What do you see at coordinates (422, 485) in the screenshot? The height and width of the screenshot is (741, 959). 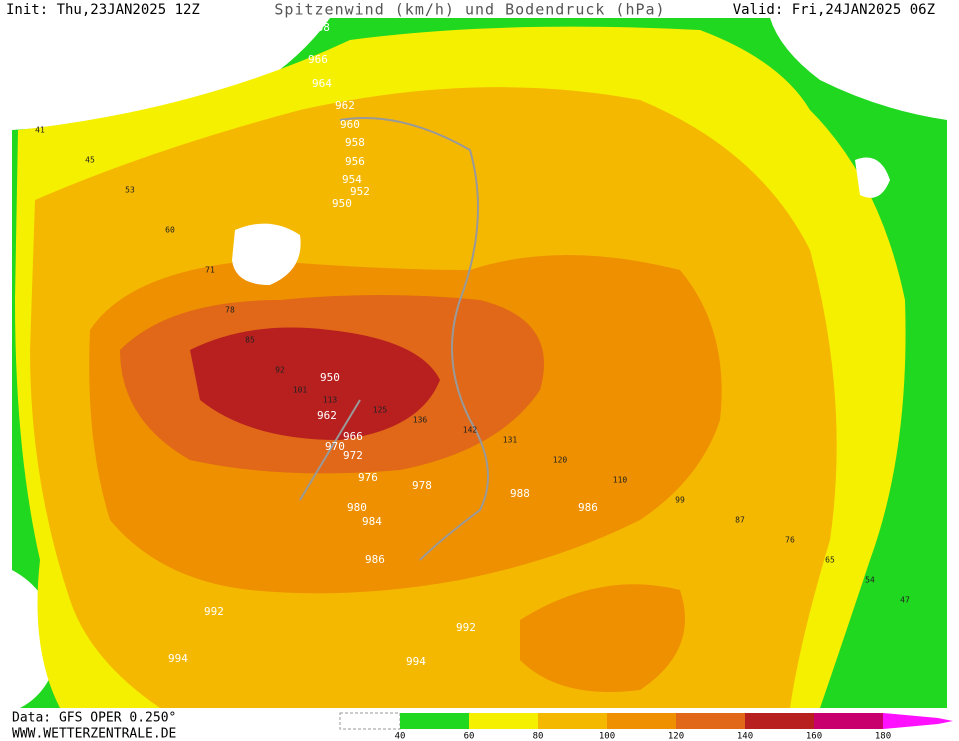 I see `isobar-label: 978` at bounding box center [422, 485].